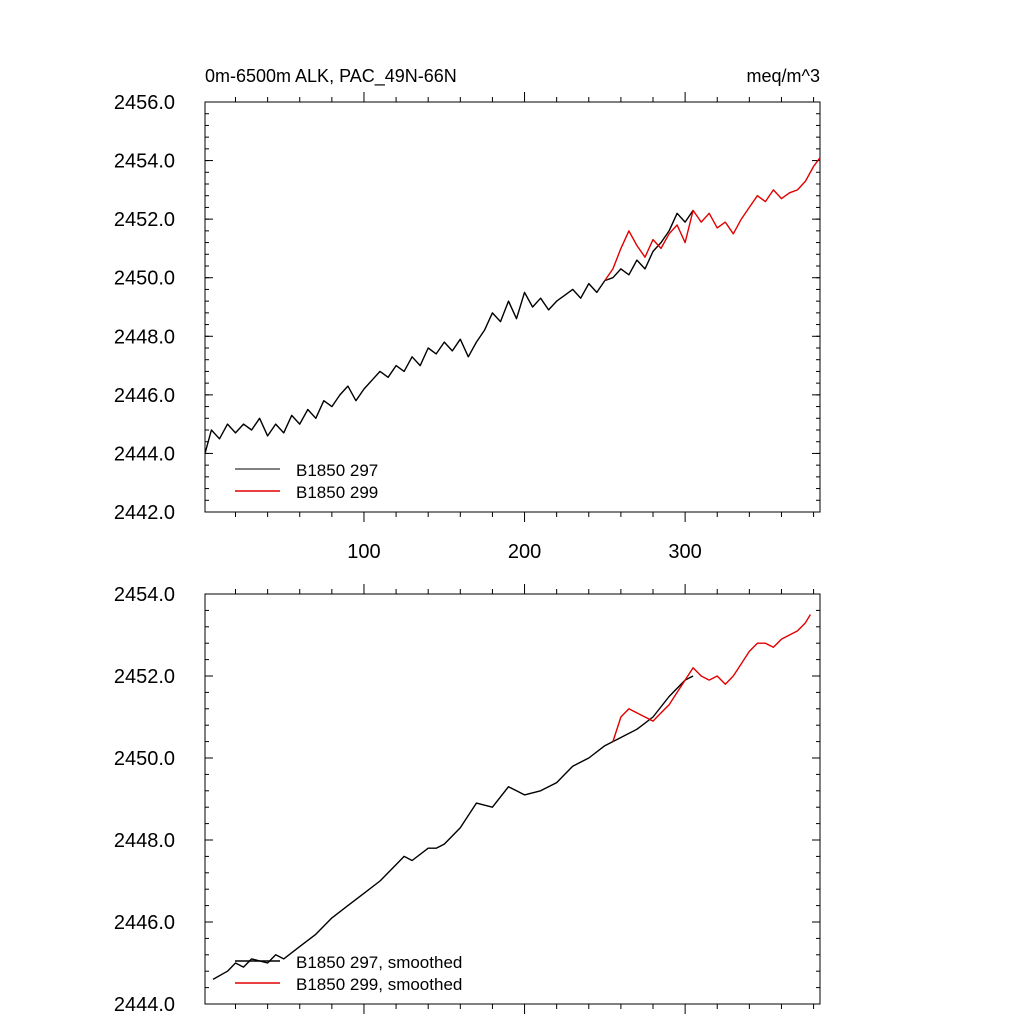  What do you see at coordinates (337, 470) in the screenshot?
I see `legend-label-297: B1850 297` at bounding box center [337, 470].